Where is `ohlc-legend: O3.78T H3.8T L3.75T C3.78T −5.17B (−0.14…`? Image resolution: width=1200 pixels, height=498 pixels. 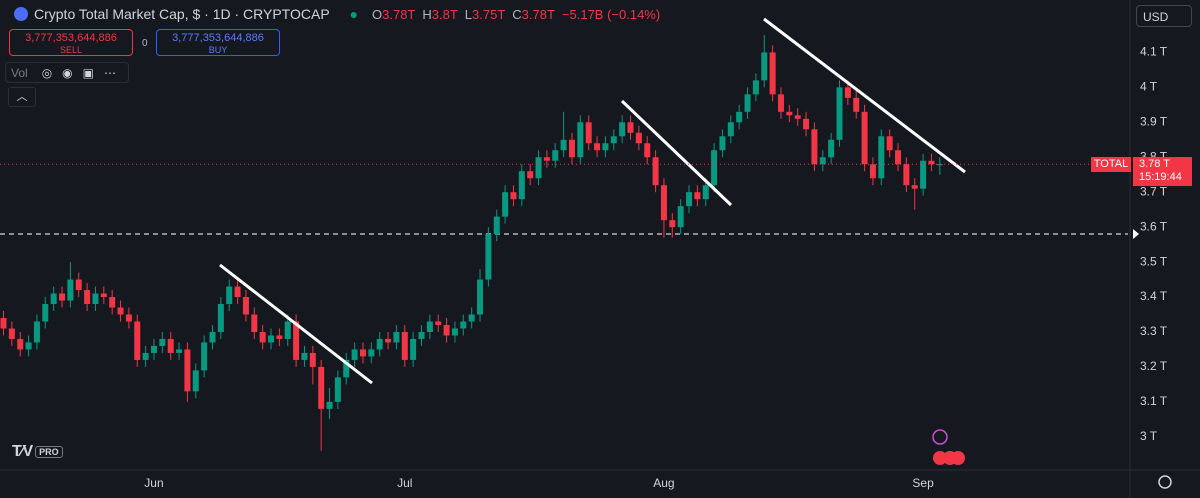
ohlc-legend: O3.78T H3.8T L3.75T C3.78T −5.17B (−0.14… is located at coordinates (516, 14).